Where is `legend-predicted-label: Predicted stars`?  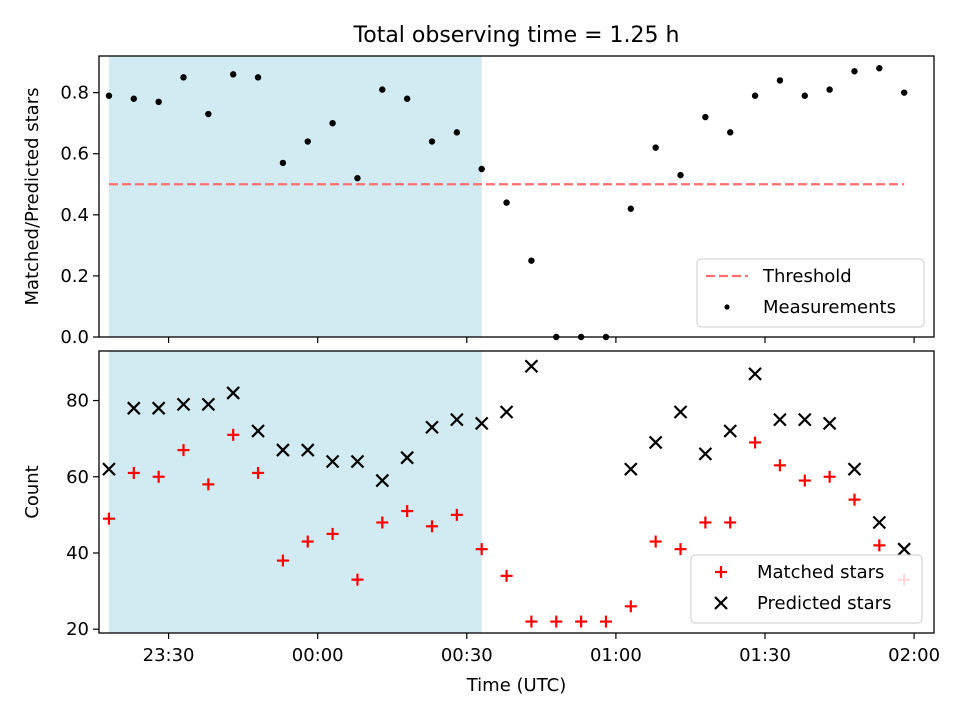
legend-predicted-label: Predicted stars is located at coordinates (824, 603).